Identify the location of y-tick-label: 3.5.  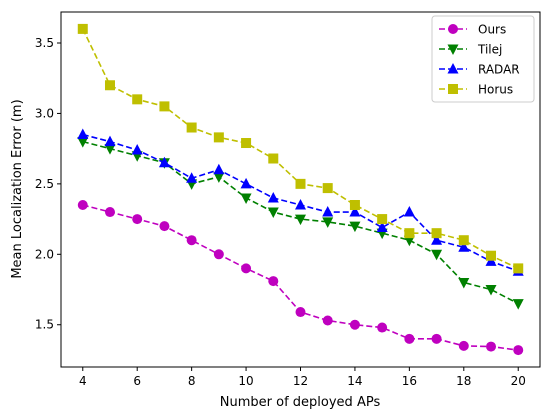
(44, 43).